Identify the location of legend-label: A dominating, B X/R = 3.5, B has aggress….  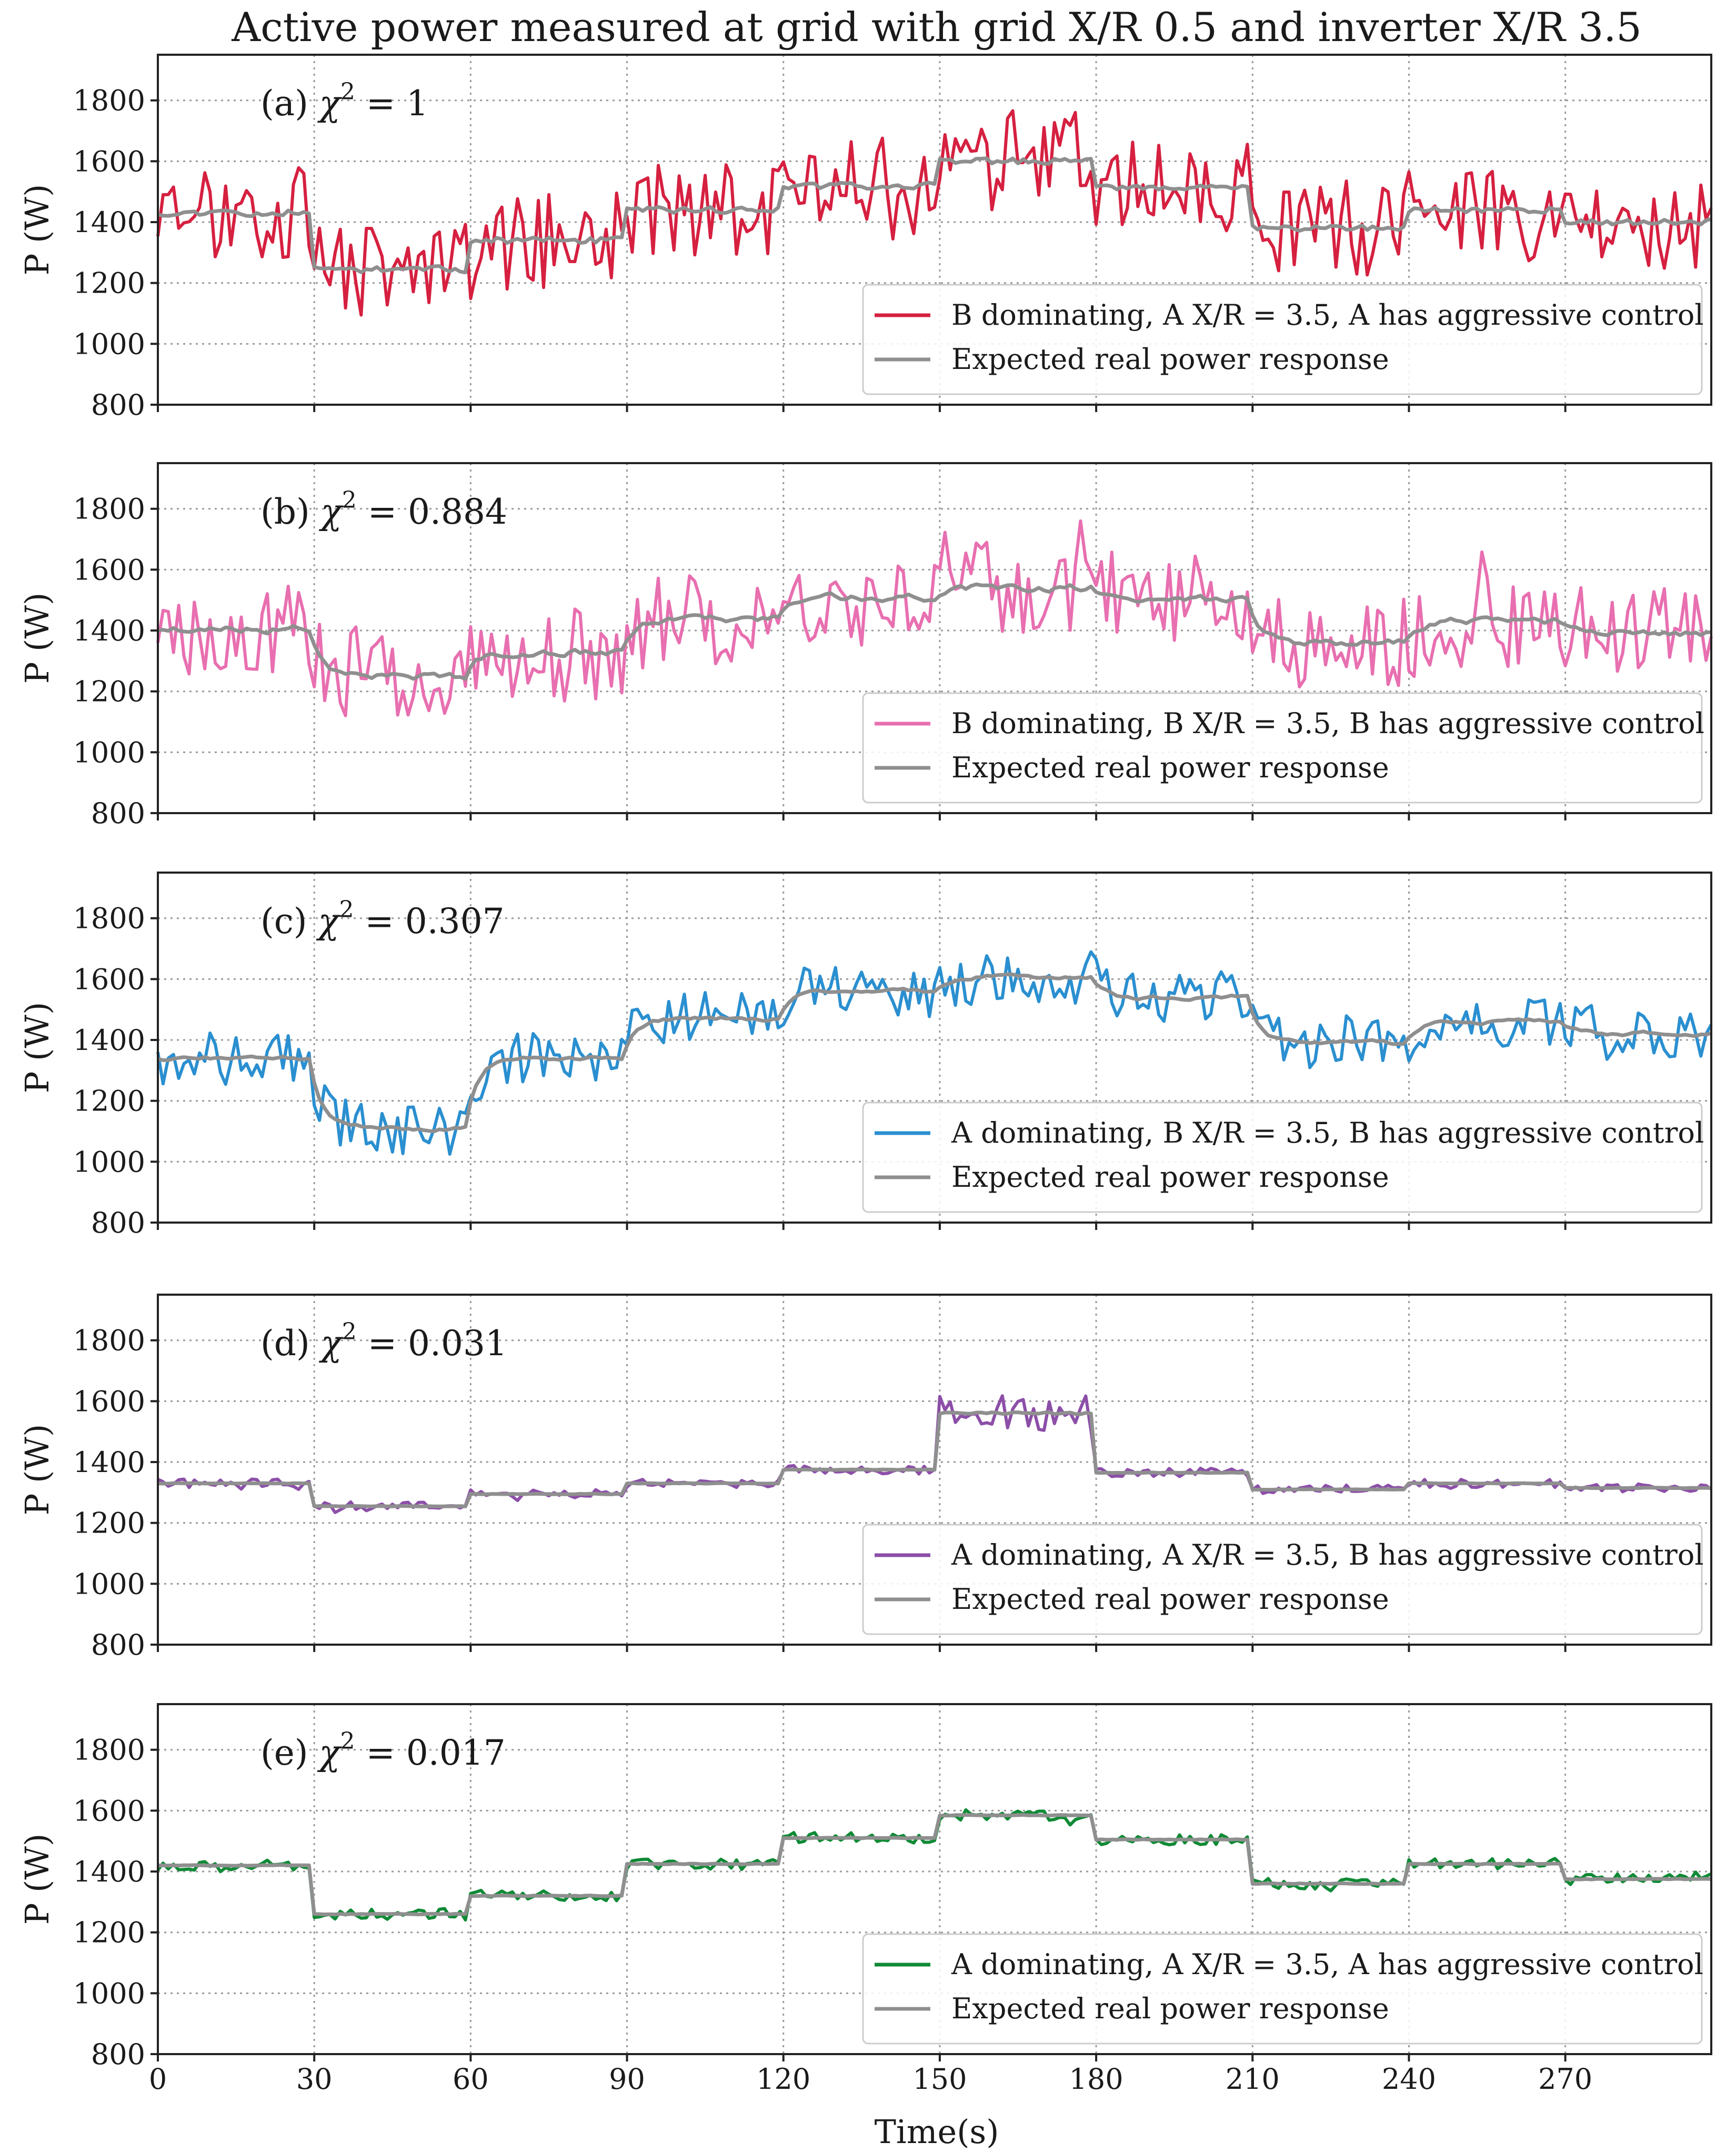
(1327, 1132).